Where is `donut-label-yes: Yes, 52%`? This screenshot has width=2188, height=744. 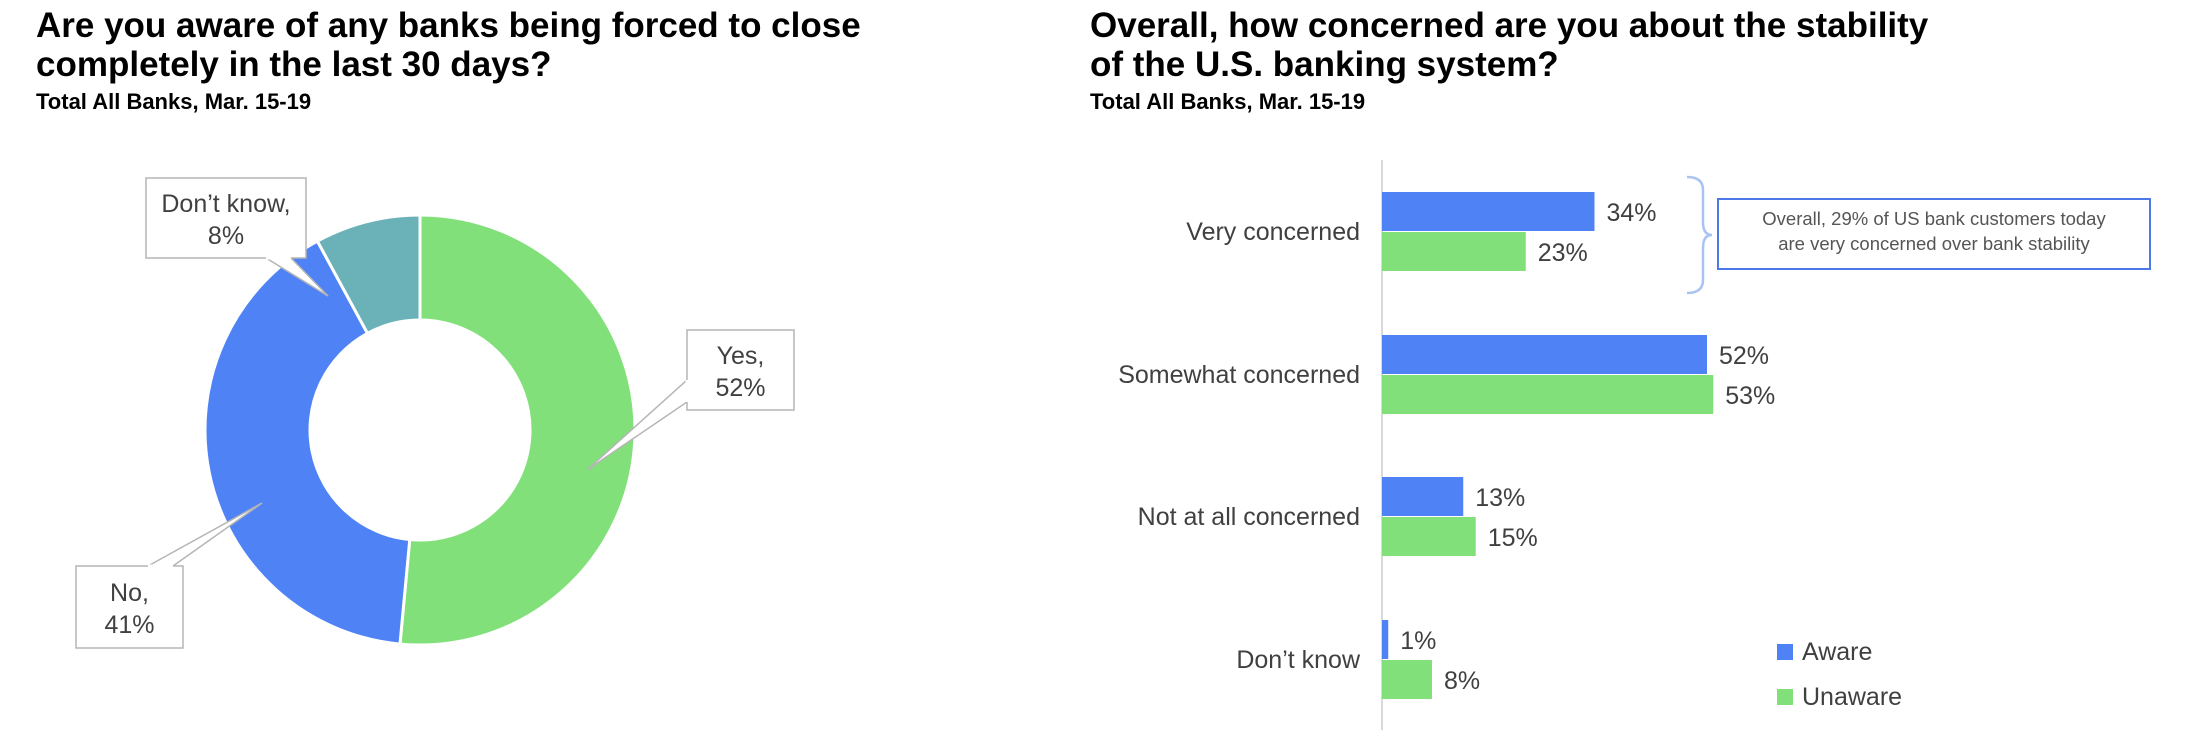
donut-label-yes: Yes, 52% is located at coordinates (690, 400).